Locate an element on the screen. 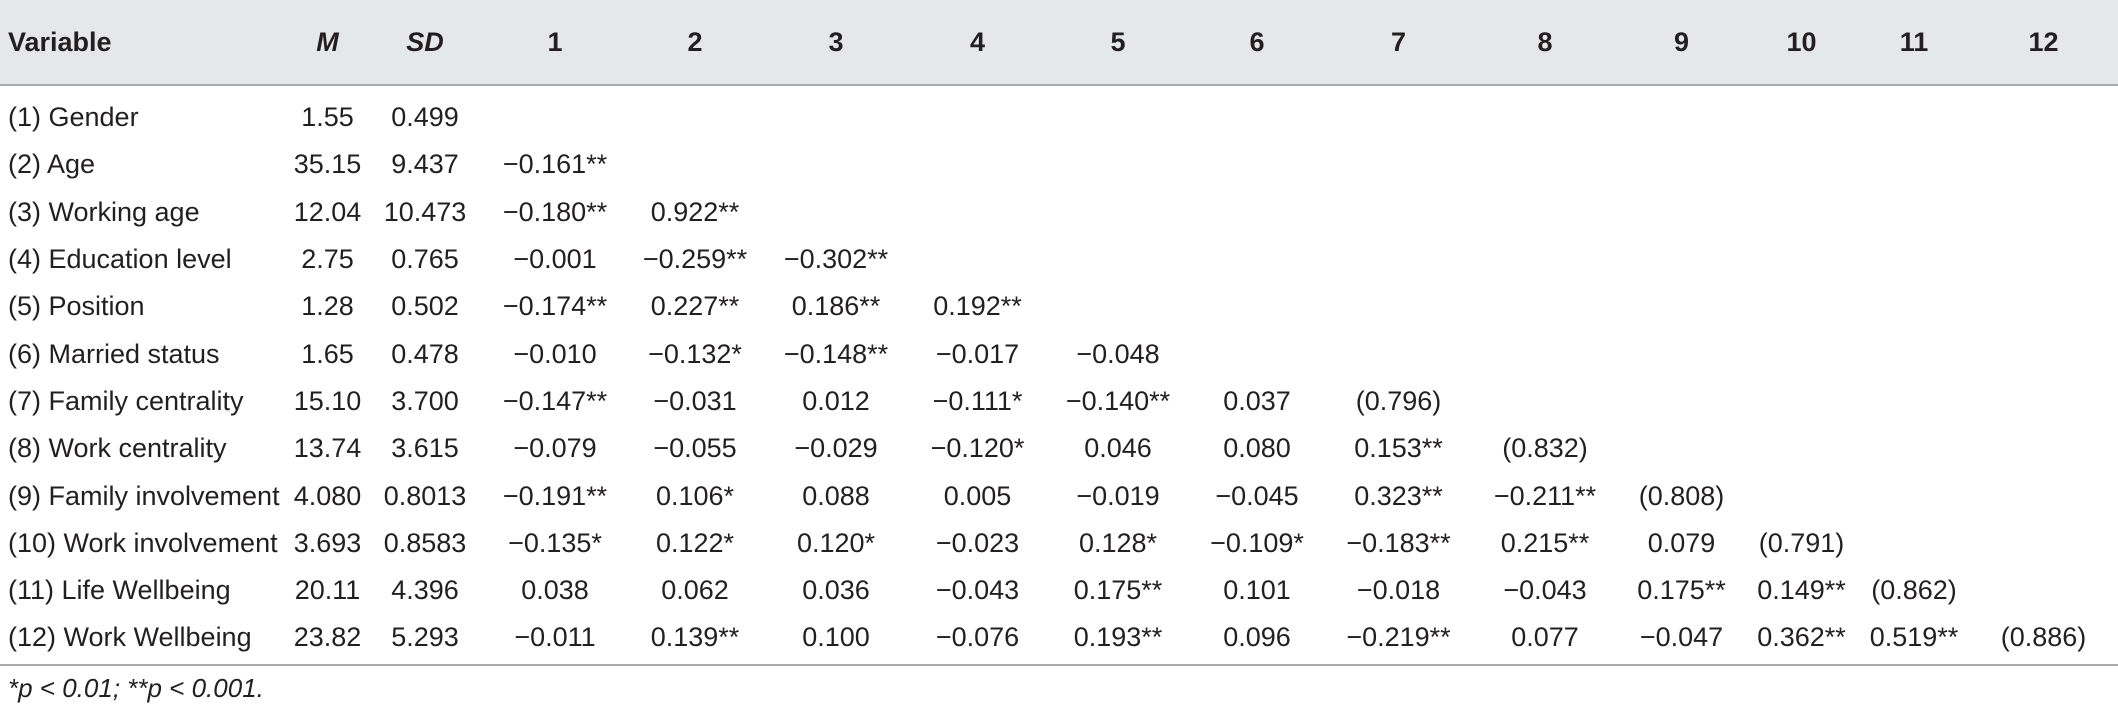  table-cell: −0.132* is located at coordinates (695, 353).